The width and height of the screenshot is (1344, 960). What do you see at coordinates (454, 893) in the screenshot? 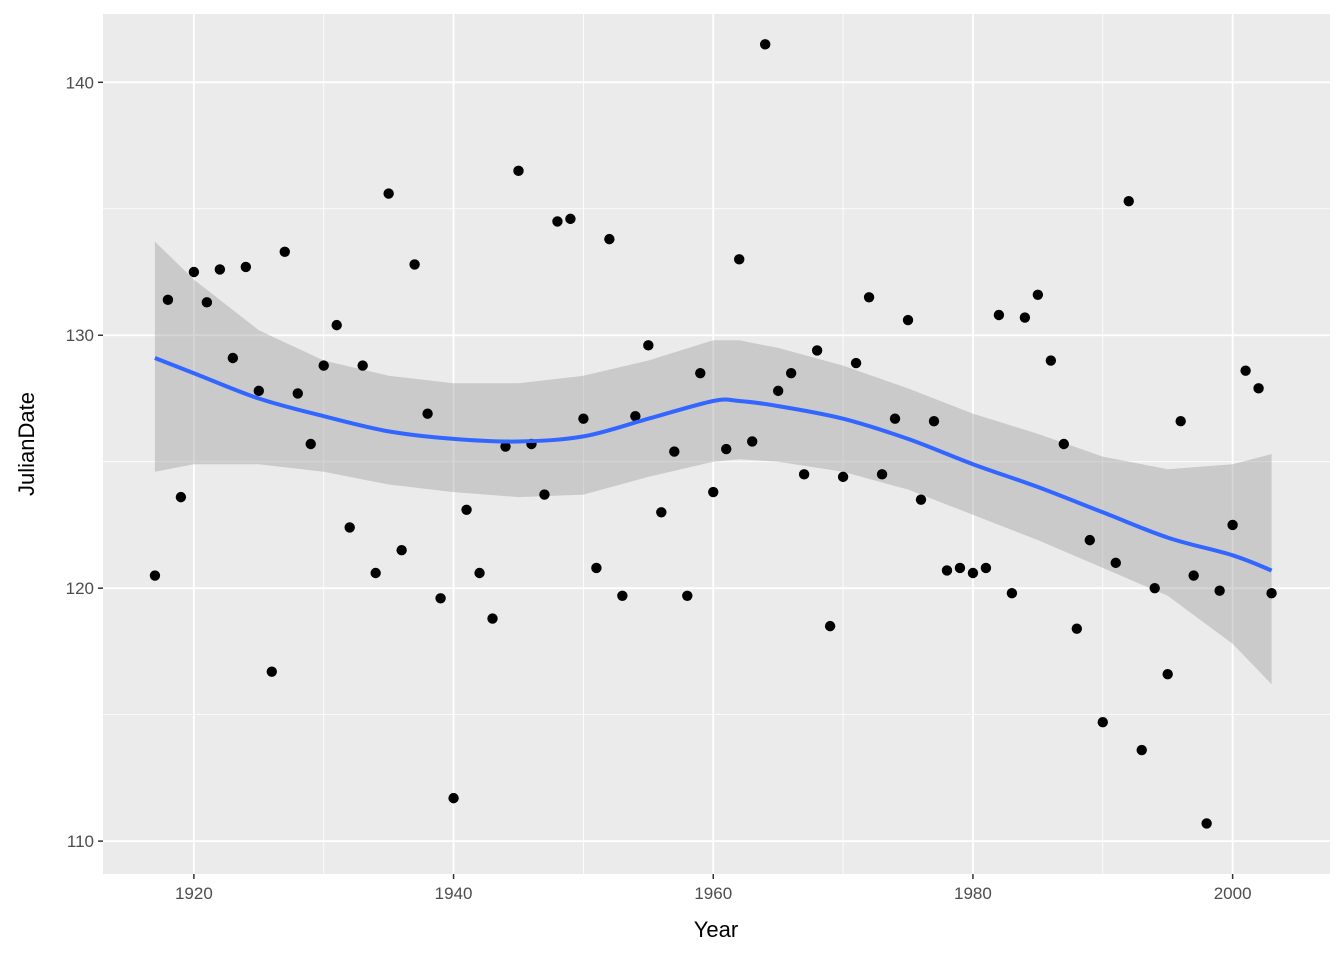
I see `x-tick-label: 1940` at bounding box center [454, 893].